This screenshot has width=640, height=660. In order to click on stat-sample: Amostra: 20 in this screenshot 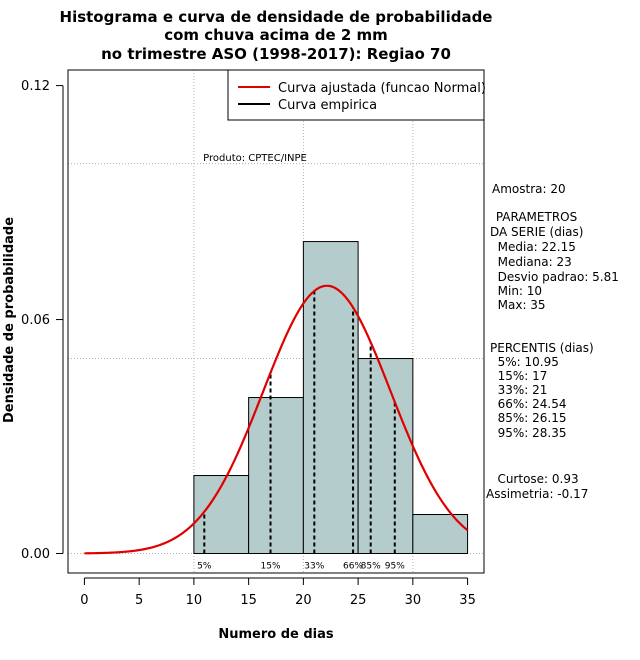, I will do `click(529, 189)`.